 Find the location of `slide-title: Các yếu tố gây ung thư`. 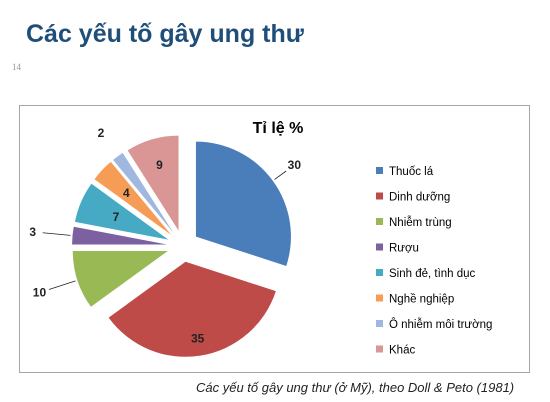

slide-title: Các yếu tố gây ung thư is located at coordinates (165, 34).